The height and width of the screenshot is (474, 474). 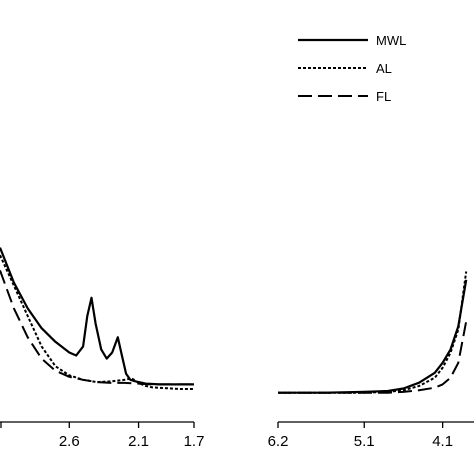 I want to click on x-tick-label: 6.2, so click(x=278, y=441).